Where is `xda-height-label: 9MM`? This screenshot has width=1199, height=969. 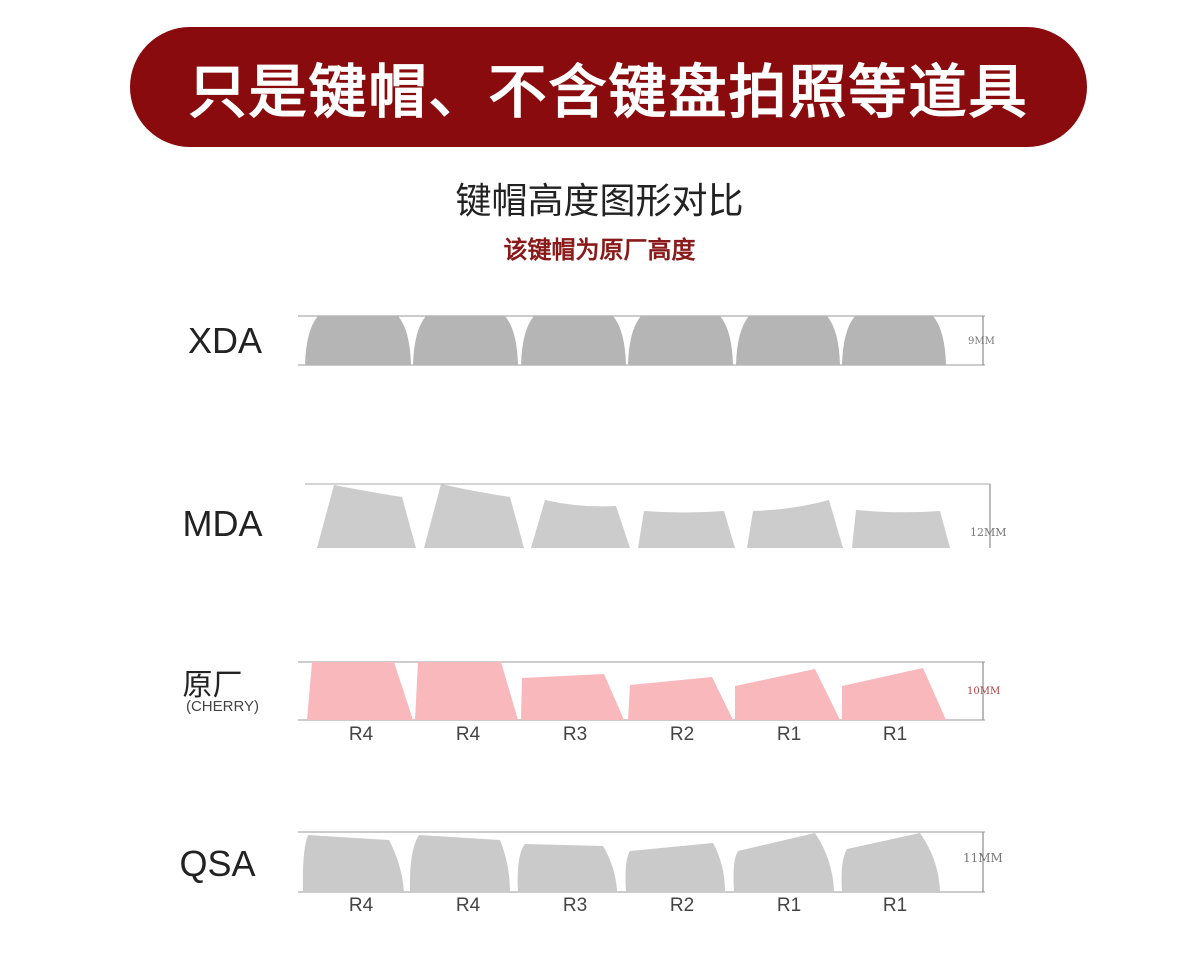
xda-height-label: 9MM is located at coordinates (981, 341).